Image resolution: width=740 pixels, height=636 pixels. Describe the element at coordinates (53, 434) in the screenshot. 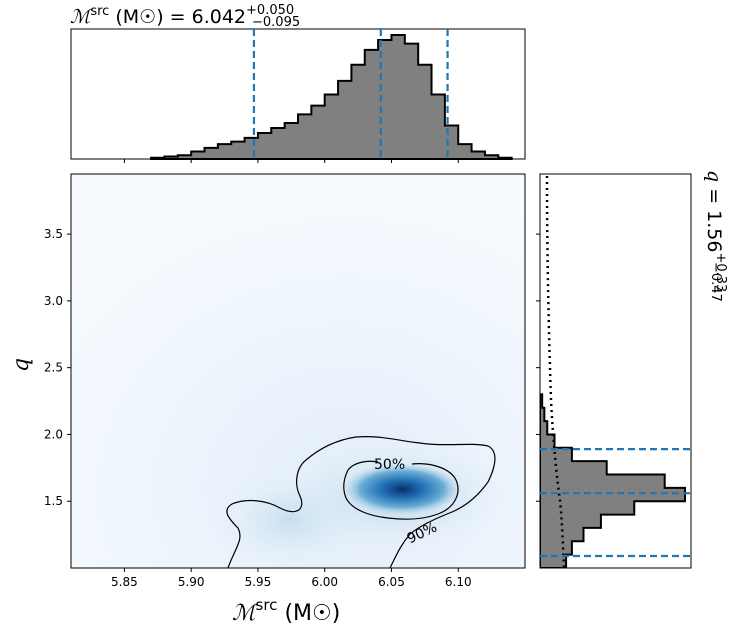

I see `y-tick-label-1: 2.0` at that location.